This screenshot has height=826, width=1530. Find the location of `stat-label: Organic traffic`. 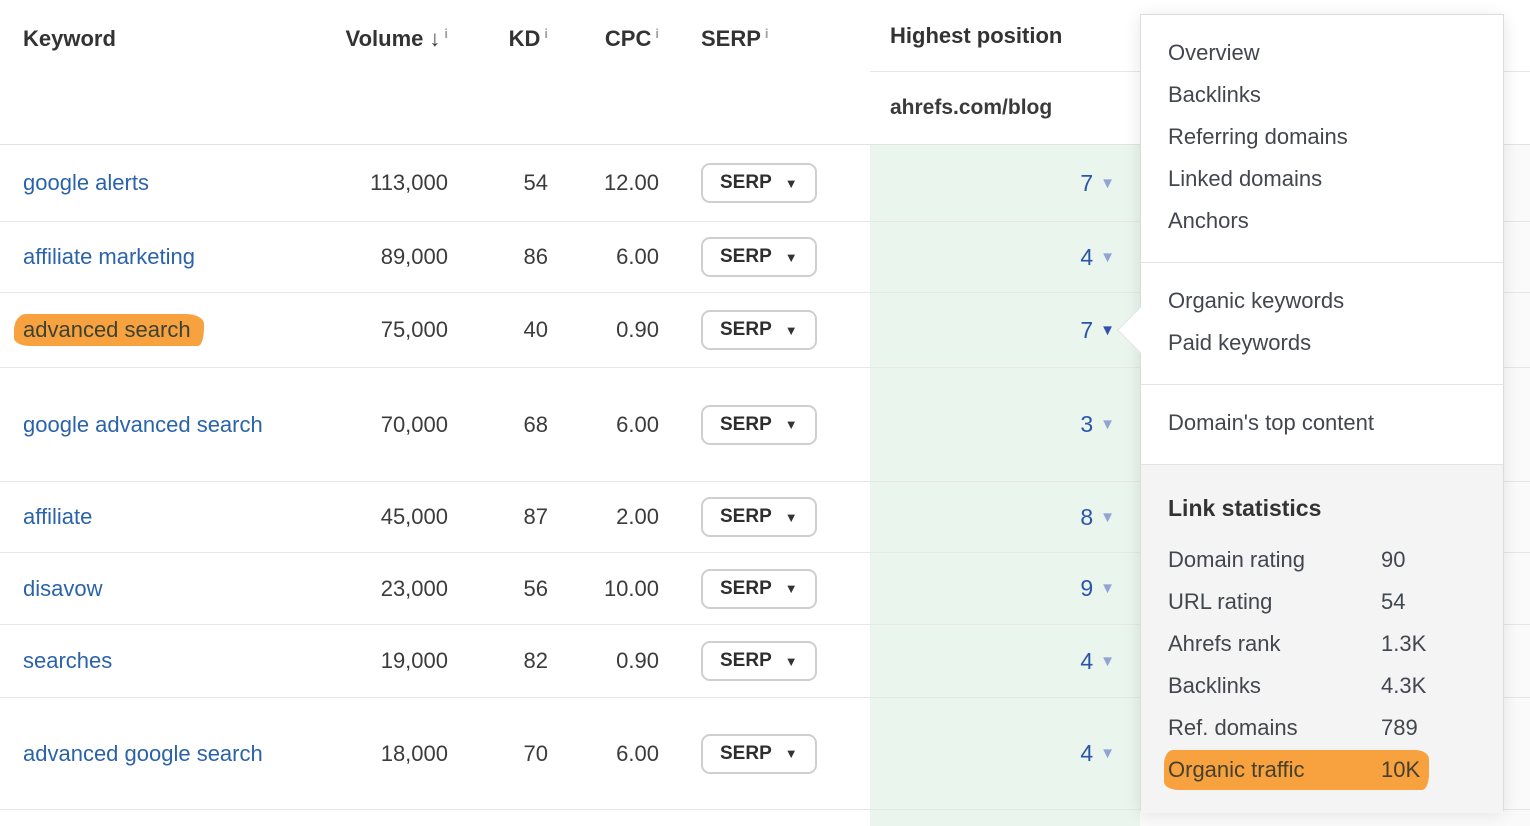

stat-label: Organic traffic is located at coordinates (1236, 769).